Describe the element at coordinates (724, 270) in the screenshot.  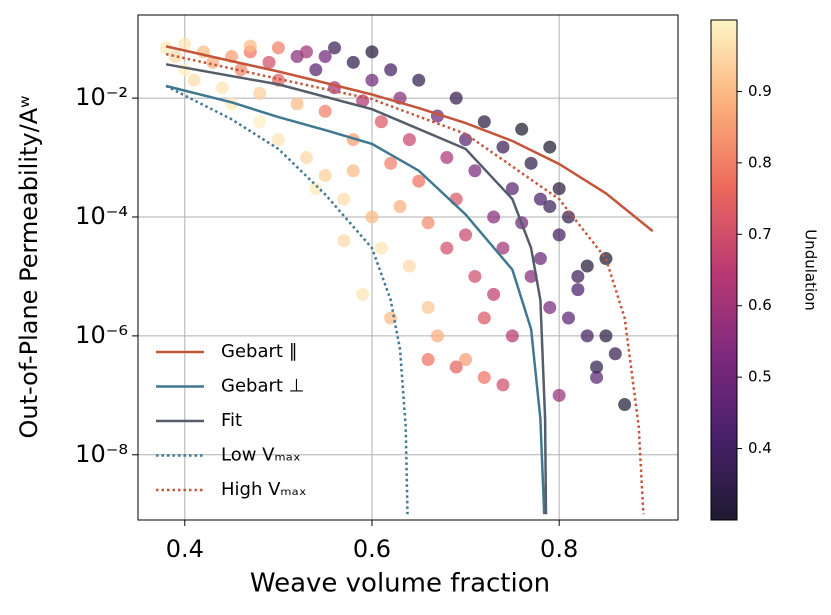
I see `colorbar` at that location.